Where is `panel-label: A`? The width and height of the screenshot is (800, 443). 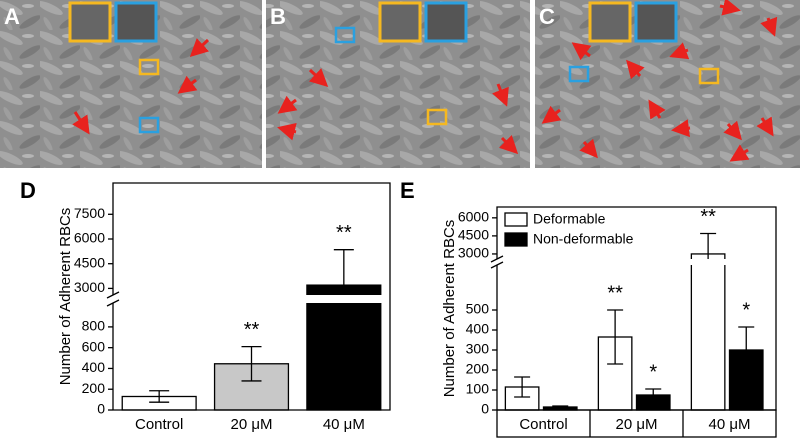
panel-label: A is located at coordinates (12, 16).